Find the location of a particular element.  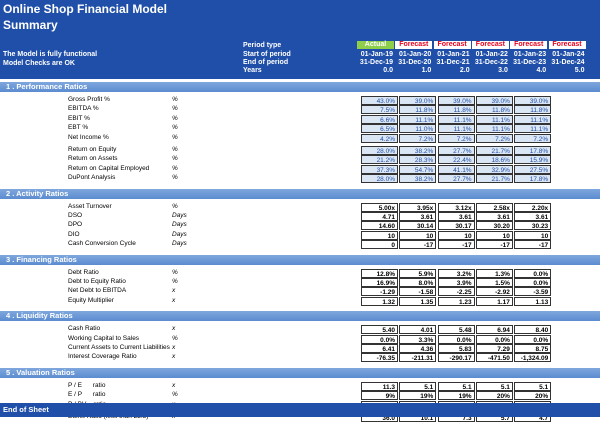

period-end: 31-Dec-23 is located at coordinates (530, 62).